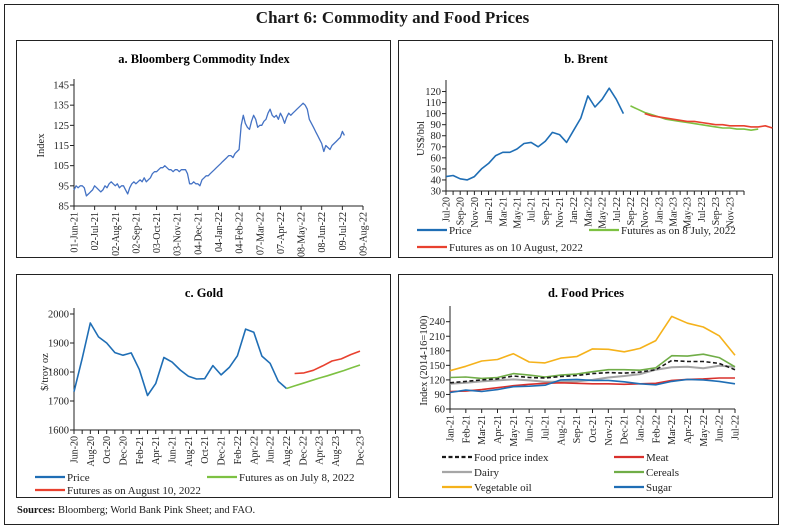  I want to click on legend-label-meat: Meat, so click(657, 458).